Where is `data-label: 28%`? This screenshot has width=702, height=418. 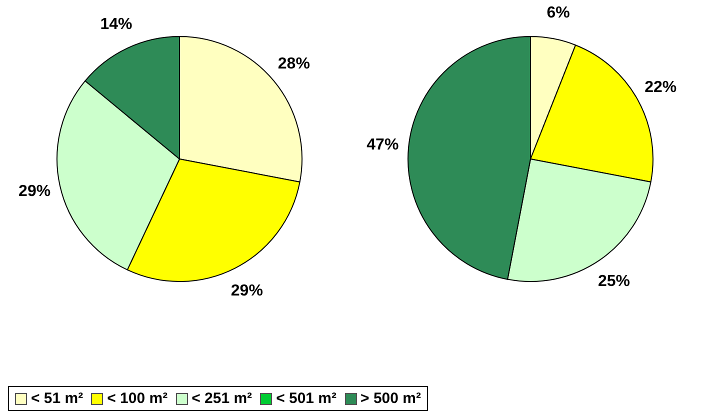 data-label: 28% is located at coordinates (294, 64).